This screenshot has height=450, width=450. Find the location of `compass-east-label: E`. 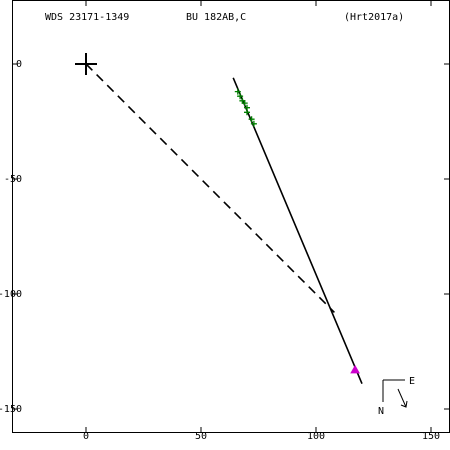

compass-east-label: E is located at coordinates (412, 381).